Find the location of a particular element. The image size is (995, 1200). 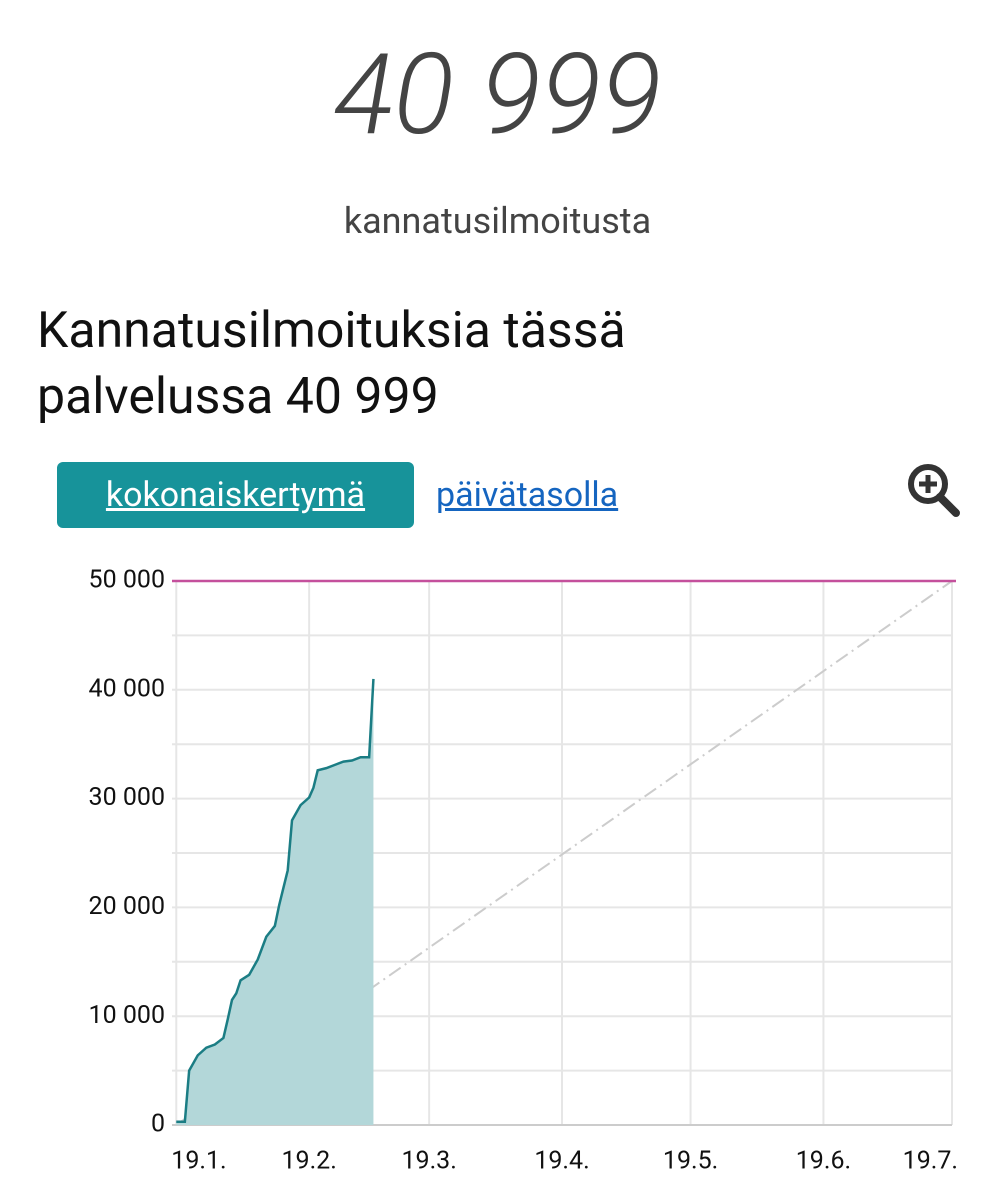

y-tick-label: 40 000 is located at coordinates (127, 688).